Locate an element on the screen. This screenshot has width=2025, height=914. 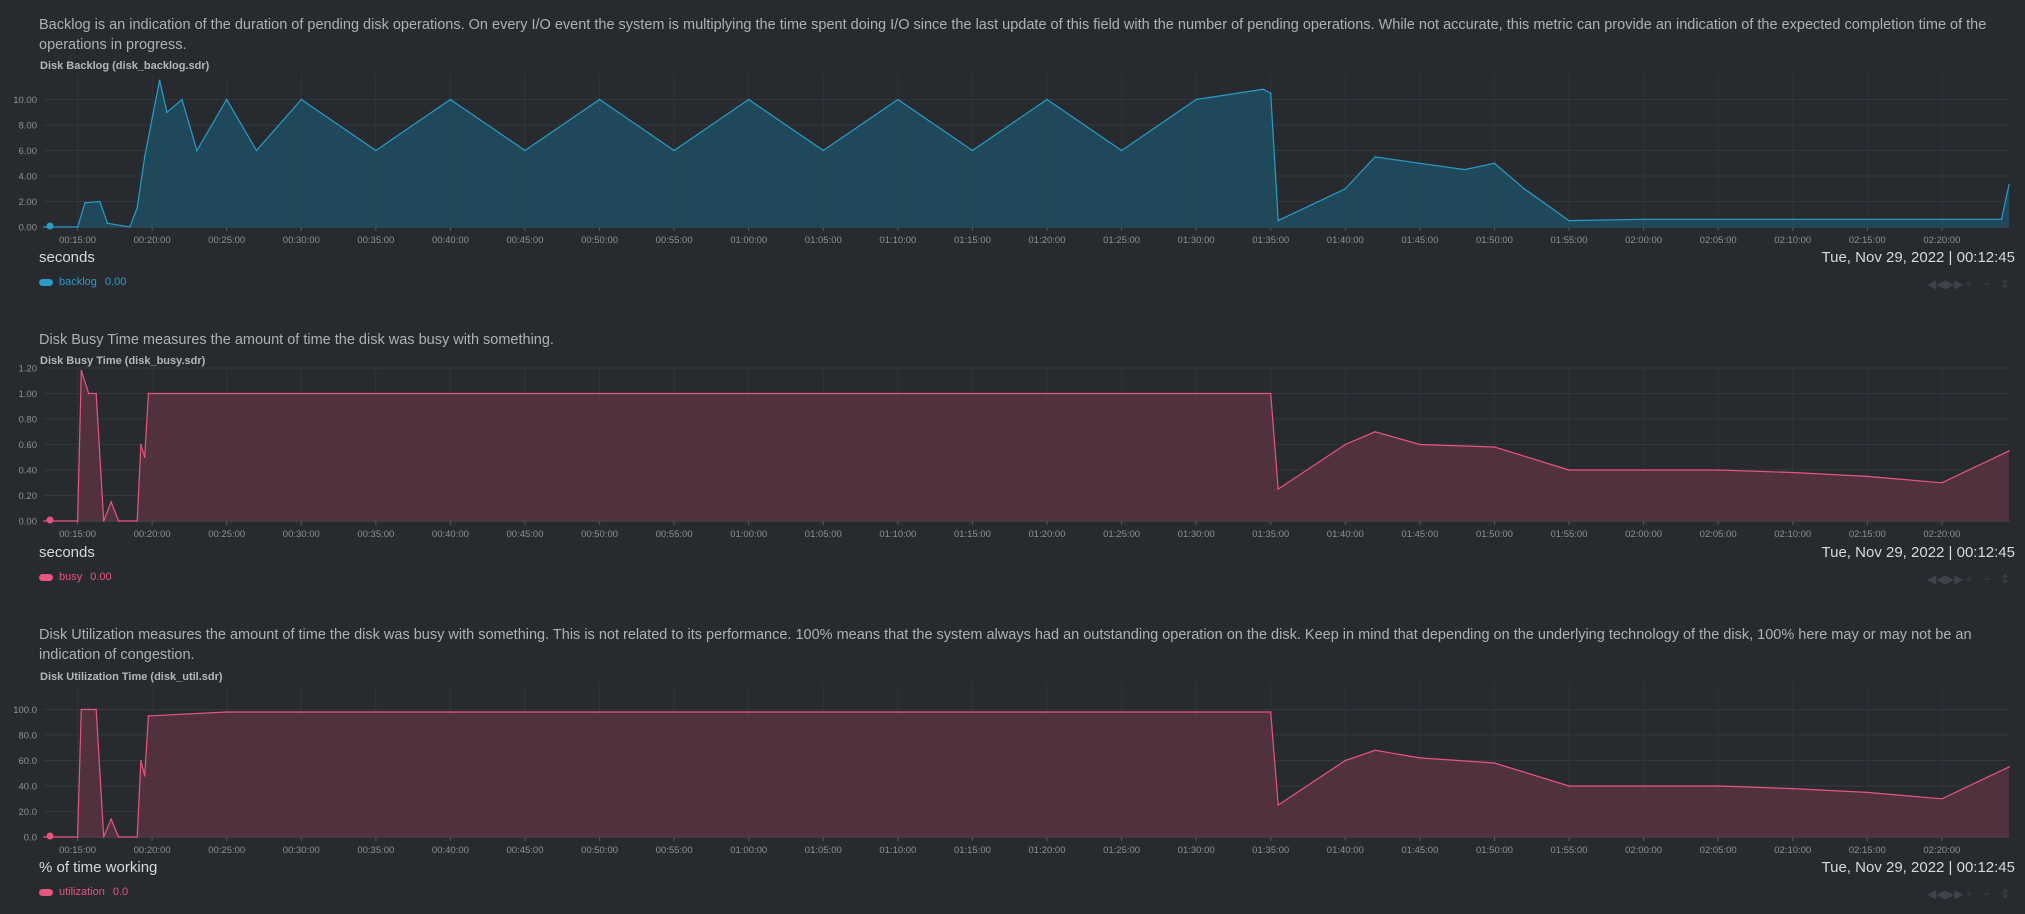
x-tick-label: 01:05:00 is located at coordinates (823, 240).